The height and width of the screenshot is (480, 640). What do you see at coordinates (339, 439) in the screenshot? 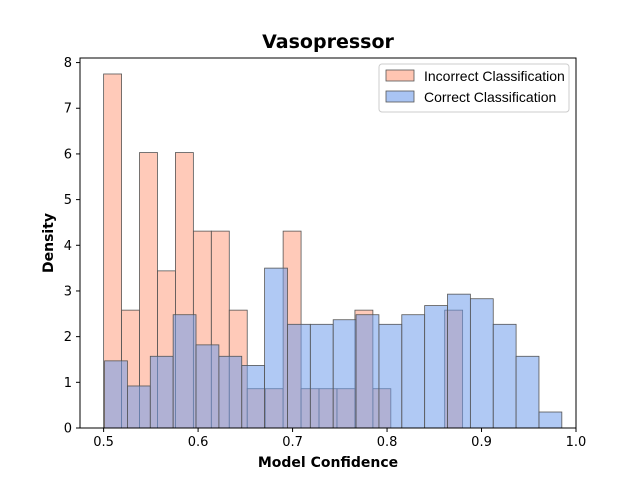
I see `x-axis-ticks: 0.5 0.6 0.7 0.8 0.9 1.0` at bounding box center [339, 439].